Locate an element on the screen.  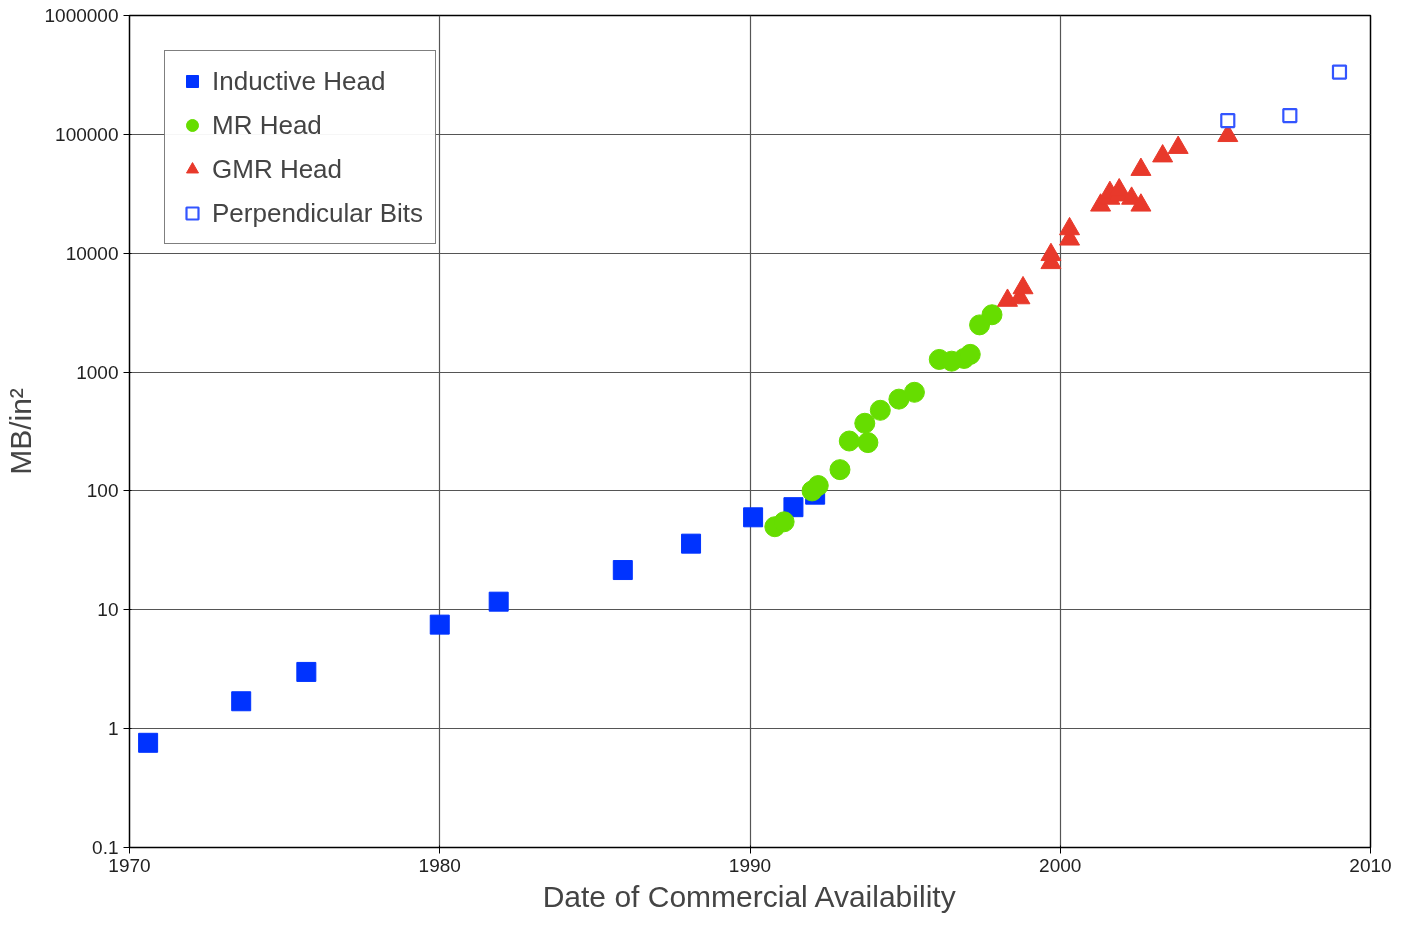
y-tick-label: 1000 is located at coordinates (97, 372).